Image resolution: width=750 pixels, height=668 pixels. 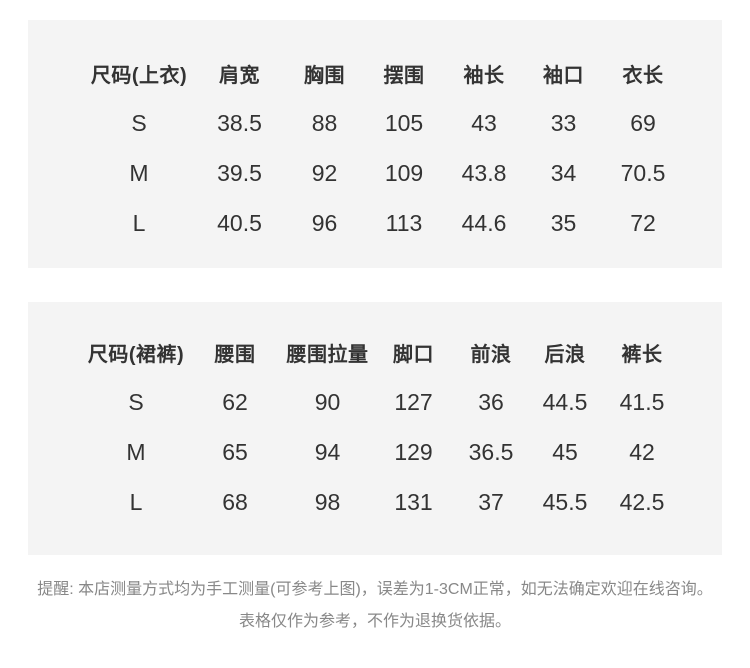 I want to click on measurement-value: 65, so click(x=235, y=451).